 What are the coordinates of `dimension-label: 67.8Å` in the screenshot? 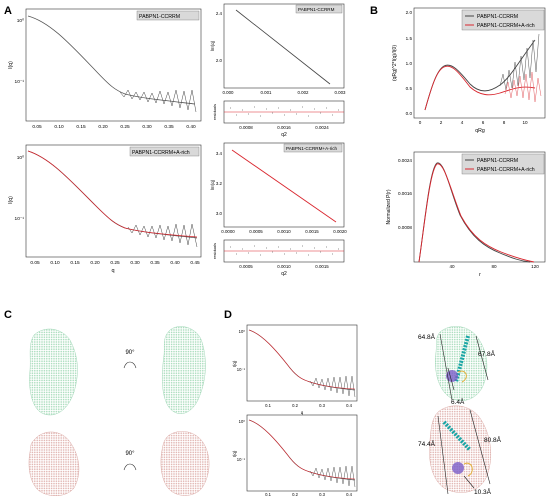 It's located at (487, 353).